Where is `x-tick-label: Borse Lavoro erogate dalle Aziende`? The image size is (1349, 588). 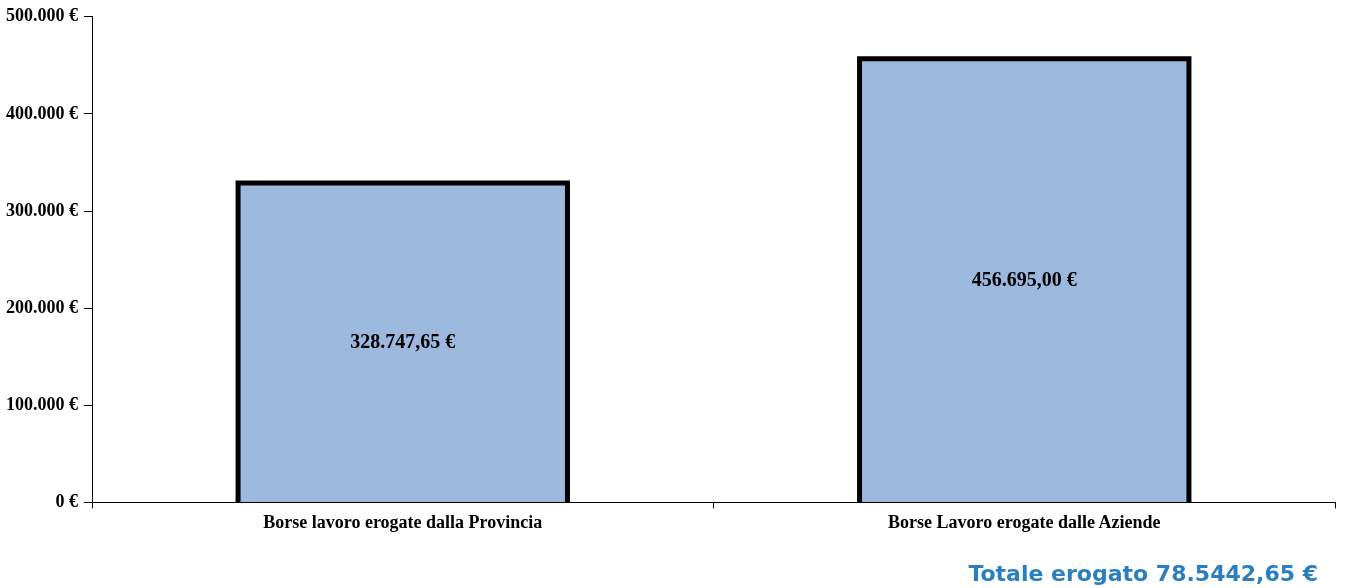 x-tick-label: Borse Lavoro erogate dalle Aziende is located at coordinates (1024, 521).